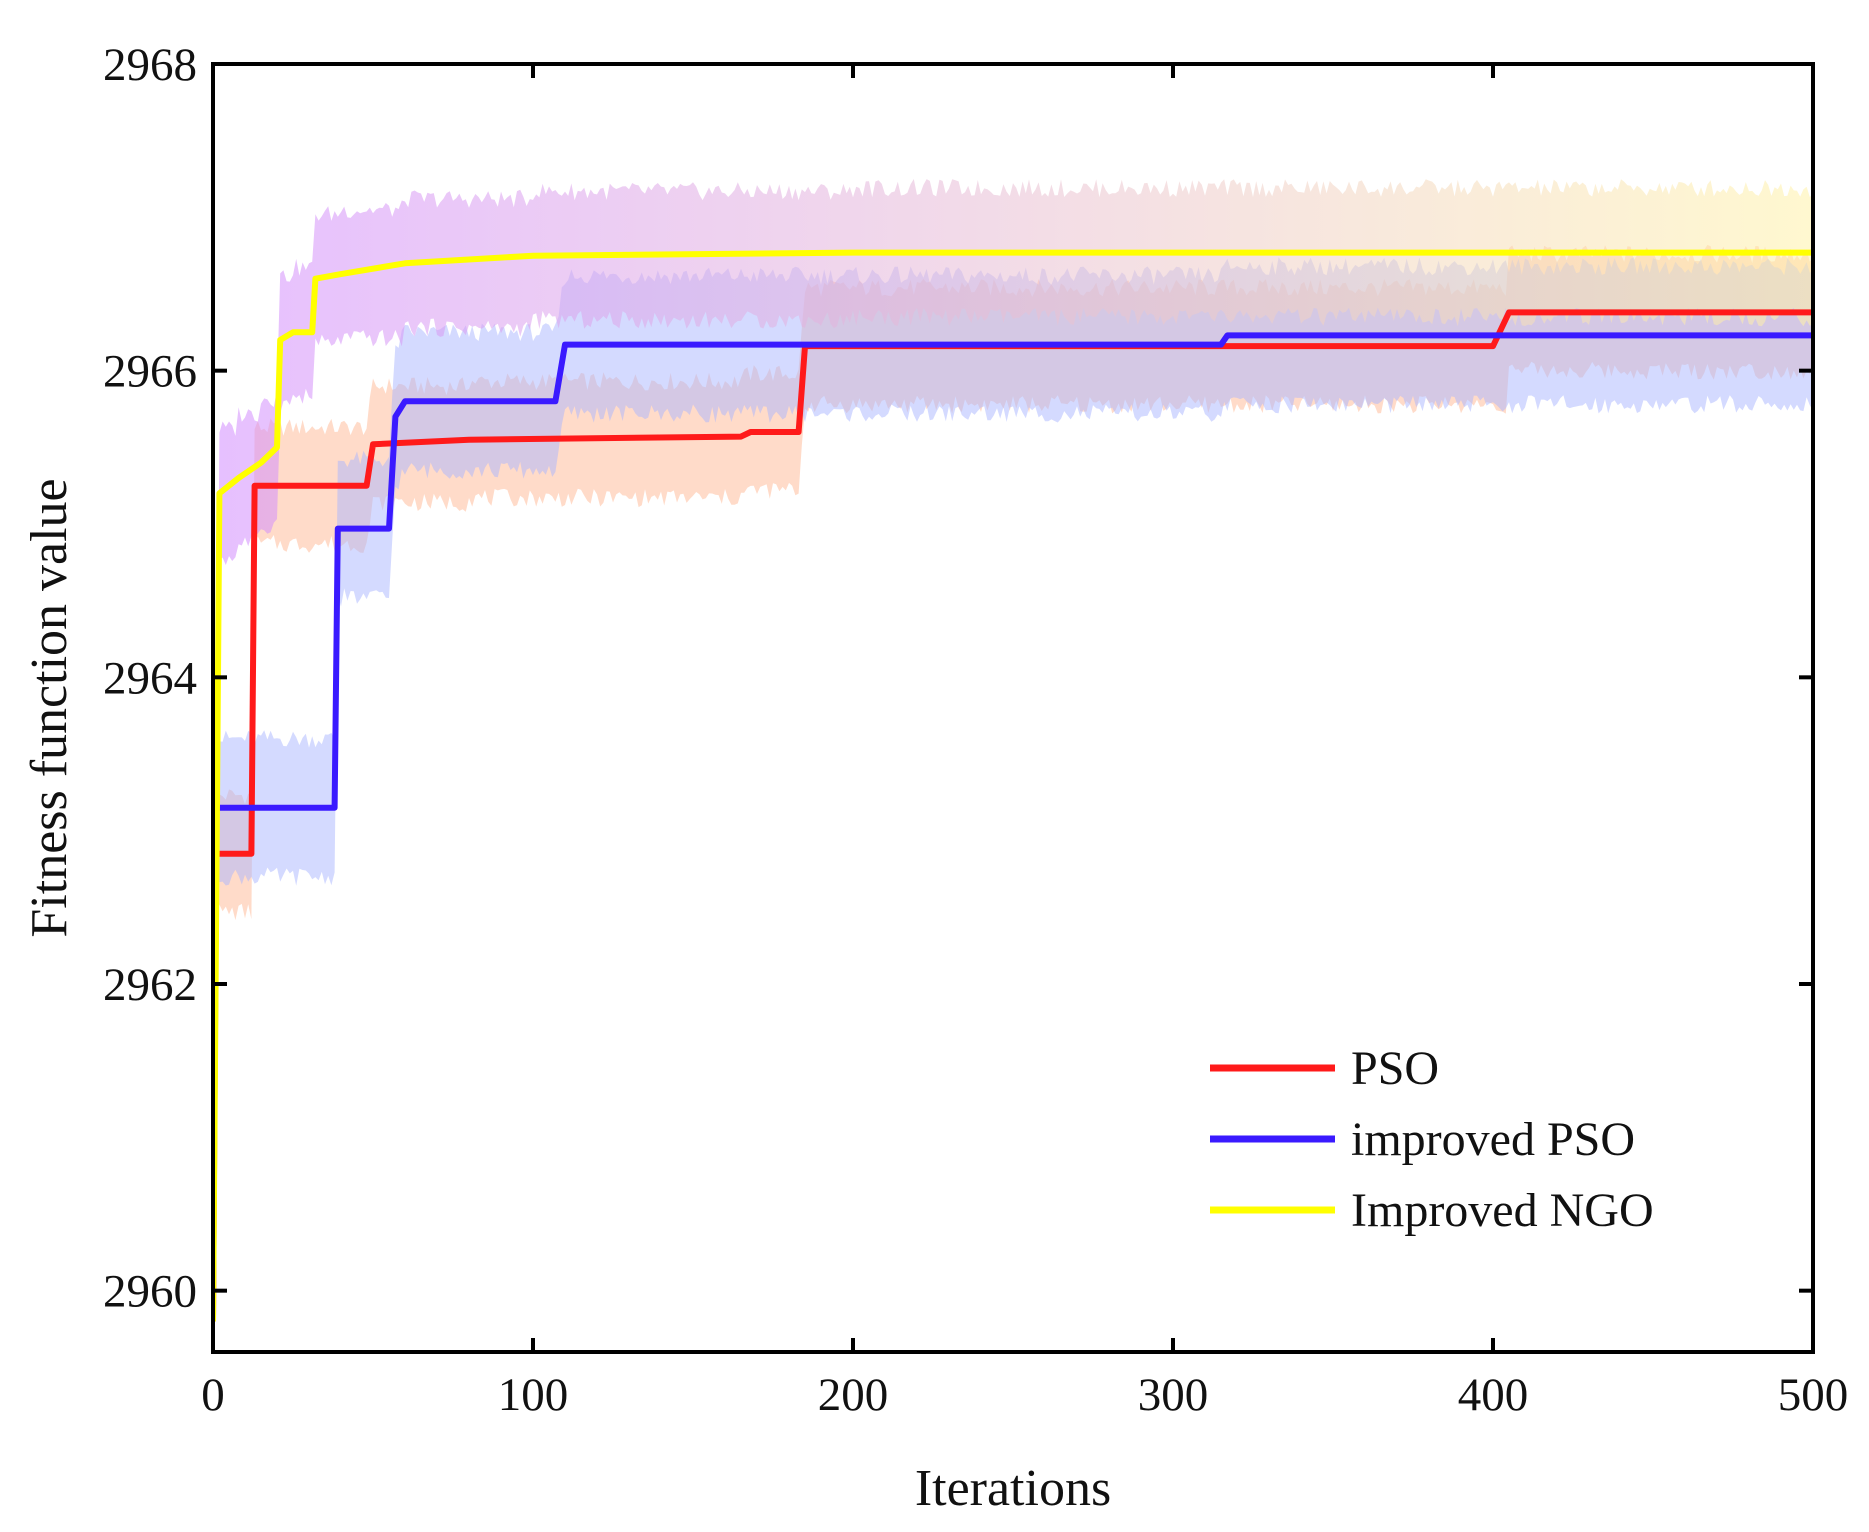 This screenshot has height=1532, width=1869. I want to click on x-tick-label: 400, so click(1493, 1395).